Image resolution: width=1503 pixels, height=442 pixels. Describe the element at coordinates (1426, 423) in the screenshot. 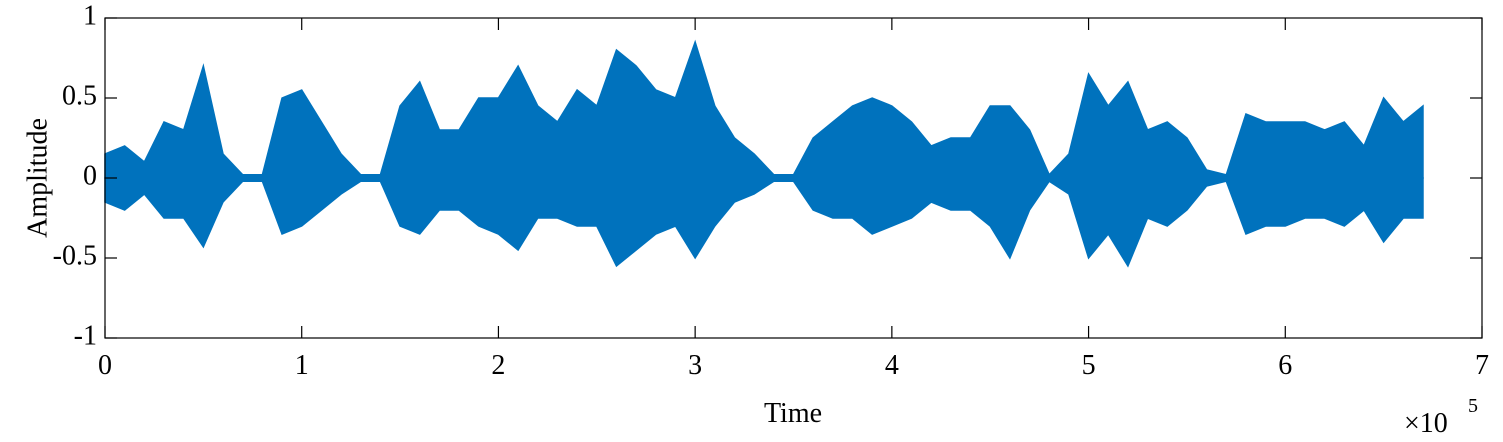

I see `x-scale-label: ×10` at that location.